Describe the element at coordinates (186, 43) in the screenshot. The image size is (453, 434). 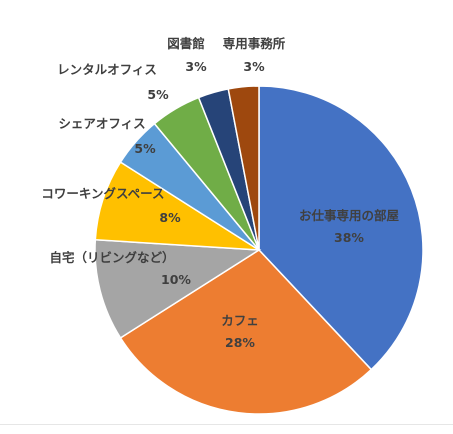
I see `slice-label-7: 図書館` at that location.